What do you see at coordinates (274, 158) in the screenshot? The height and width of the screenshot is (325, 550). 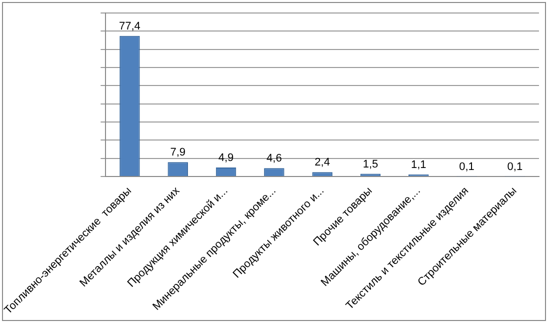 I see `data-label: 4,6` at bounding box center [274, 158].